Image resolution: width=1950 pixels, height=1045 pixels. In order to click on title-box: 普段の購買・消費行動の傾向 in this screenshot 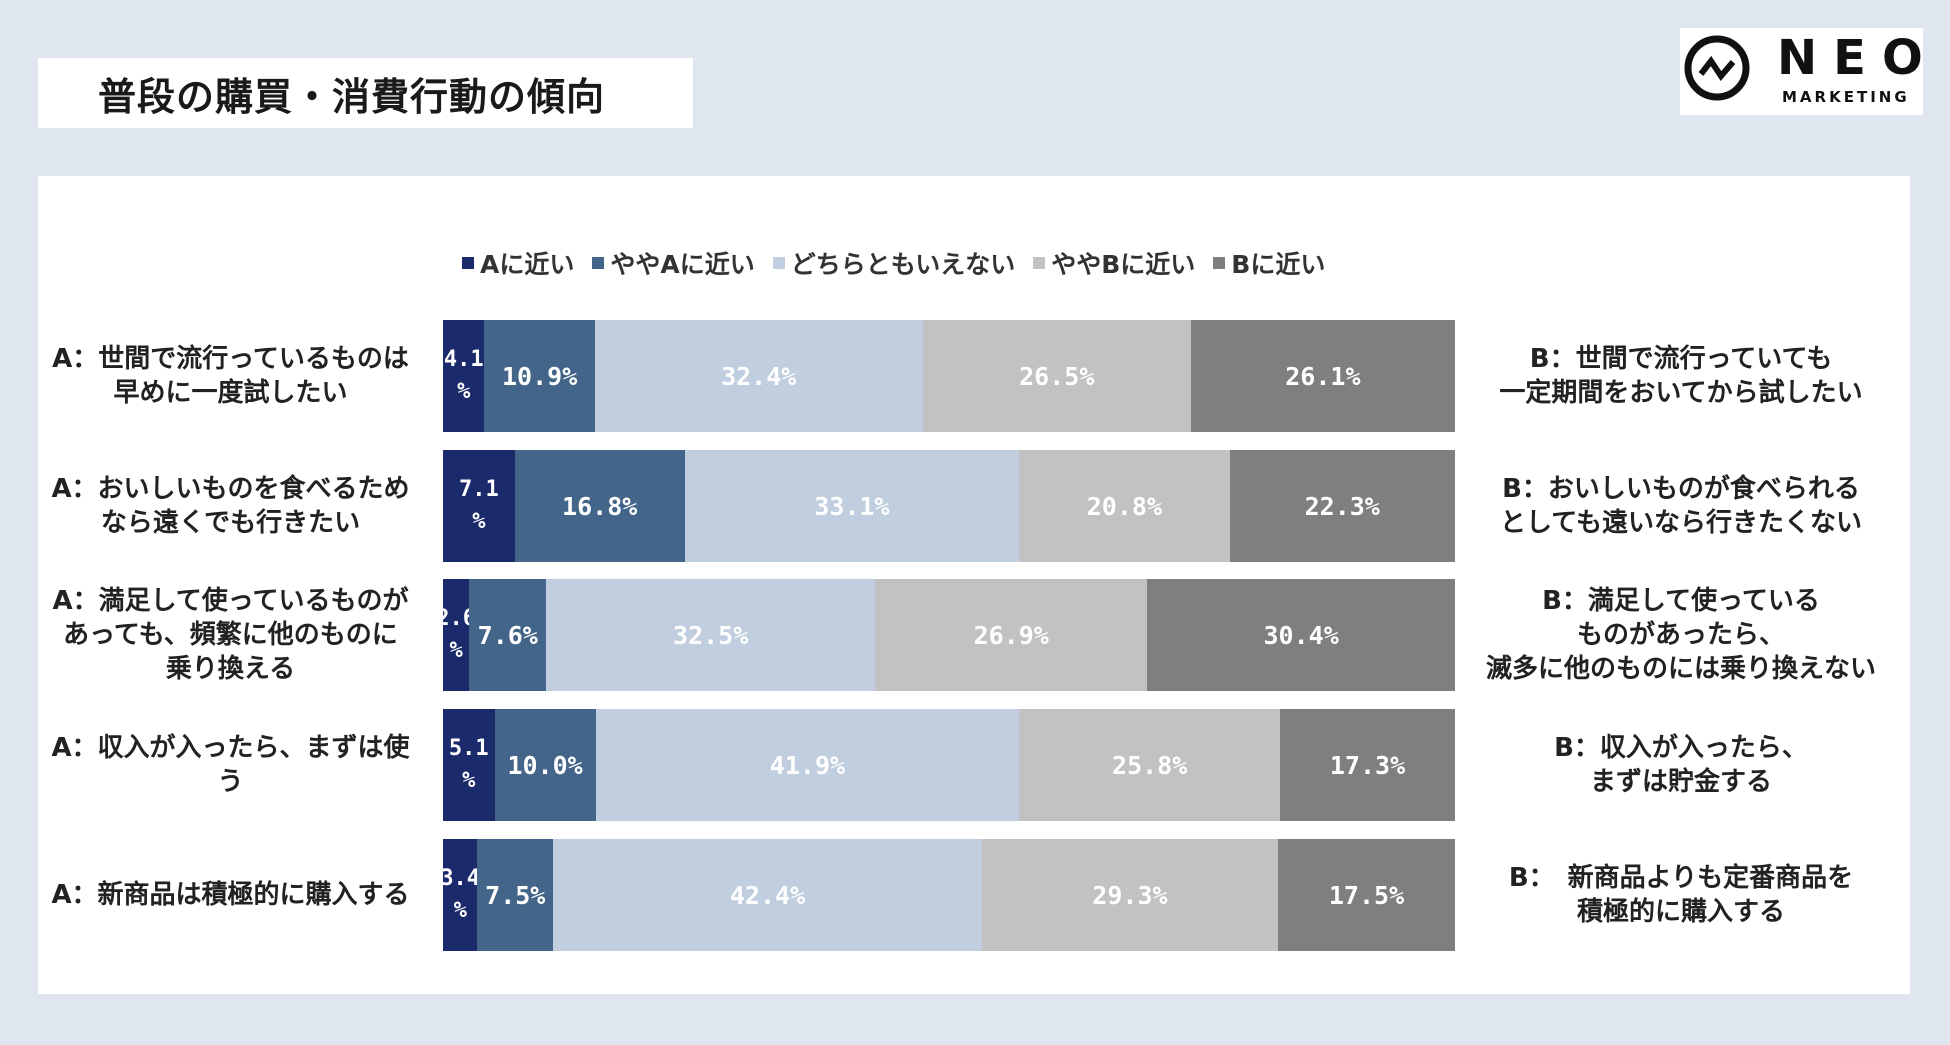, I will do `click(365, 93)`.